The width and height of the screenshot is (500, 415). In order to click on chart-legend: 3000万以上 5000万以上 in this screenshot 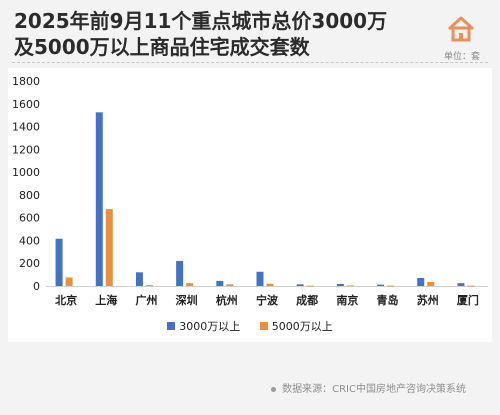, I will do `click(250, 326)`.